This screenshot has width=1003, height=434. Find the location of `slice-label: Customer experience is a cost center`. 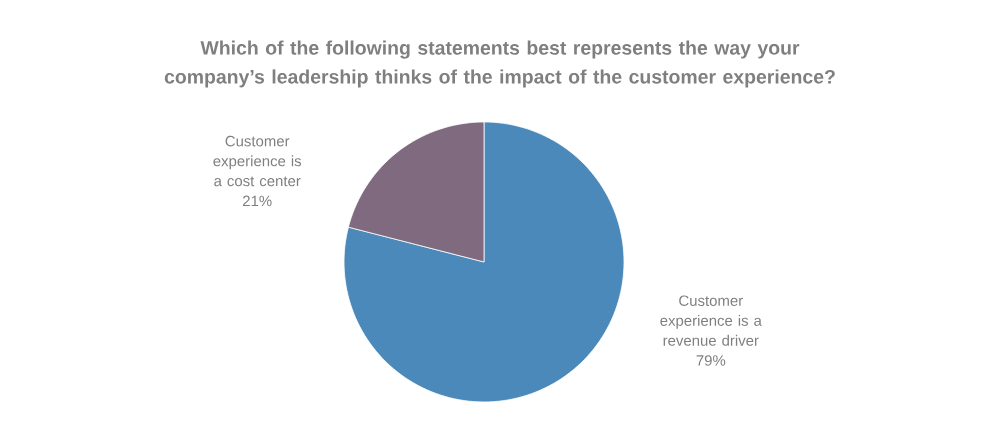

slice-label: Customer experience is a cost center is located at coordinates (257, 161).